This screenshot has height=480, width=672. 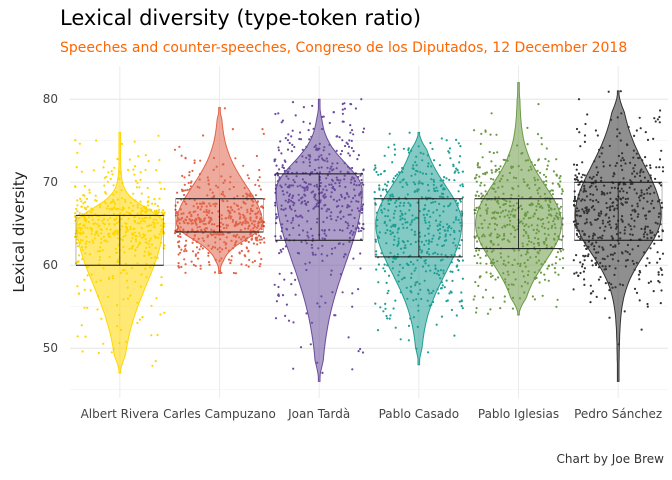 What do you see at coordinates (50, 265) in the screenshot?
I see `y-tick-label: 60` at bounding box center [50, 265].